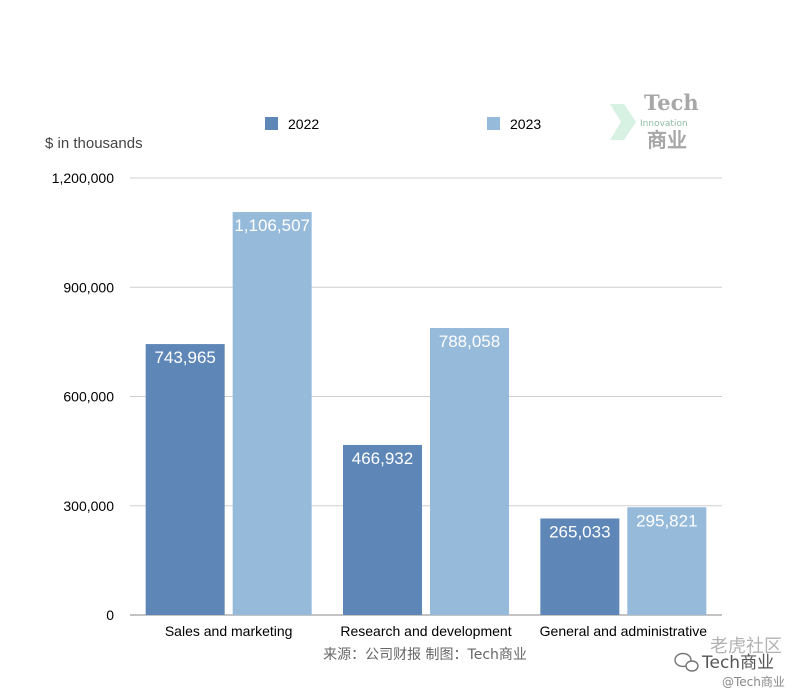 This screenshot has height=694, width=808. What do you see at coordinates (110, 615) in the screenshot?
I see `y-tick-label: 0` at bounding box center [110, 615].